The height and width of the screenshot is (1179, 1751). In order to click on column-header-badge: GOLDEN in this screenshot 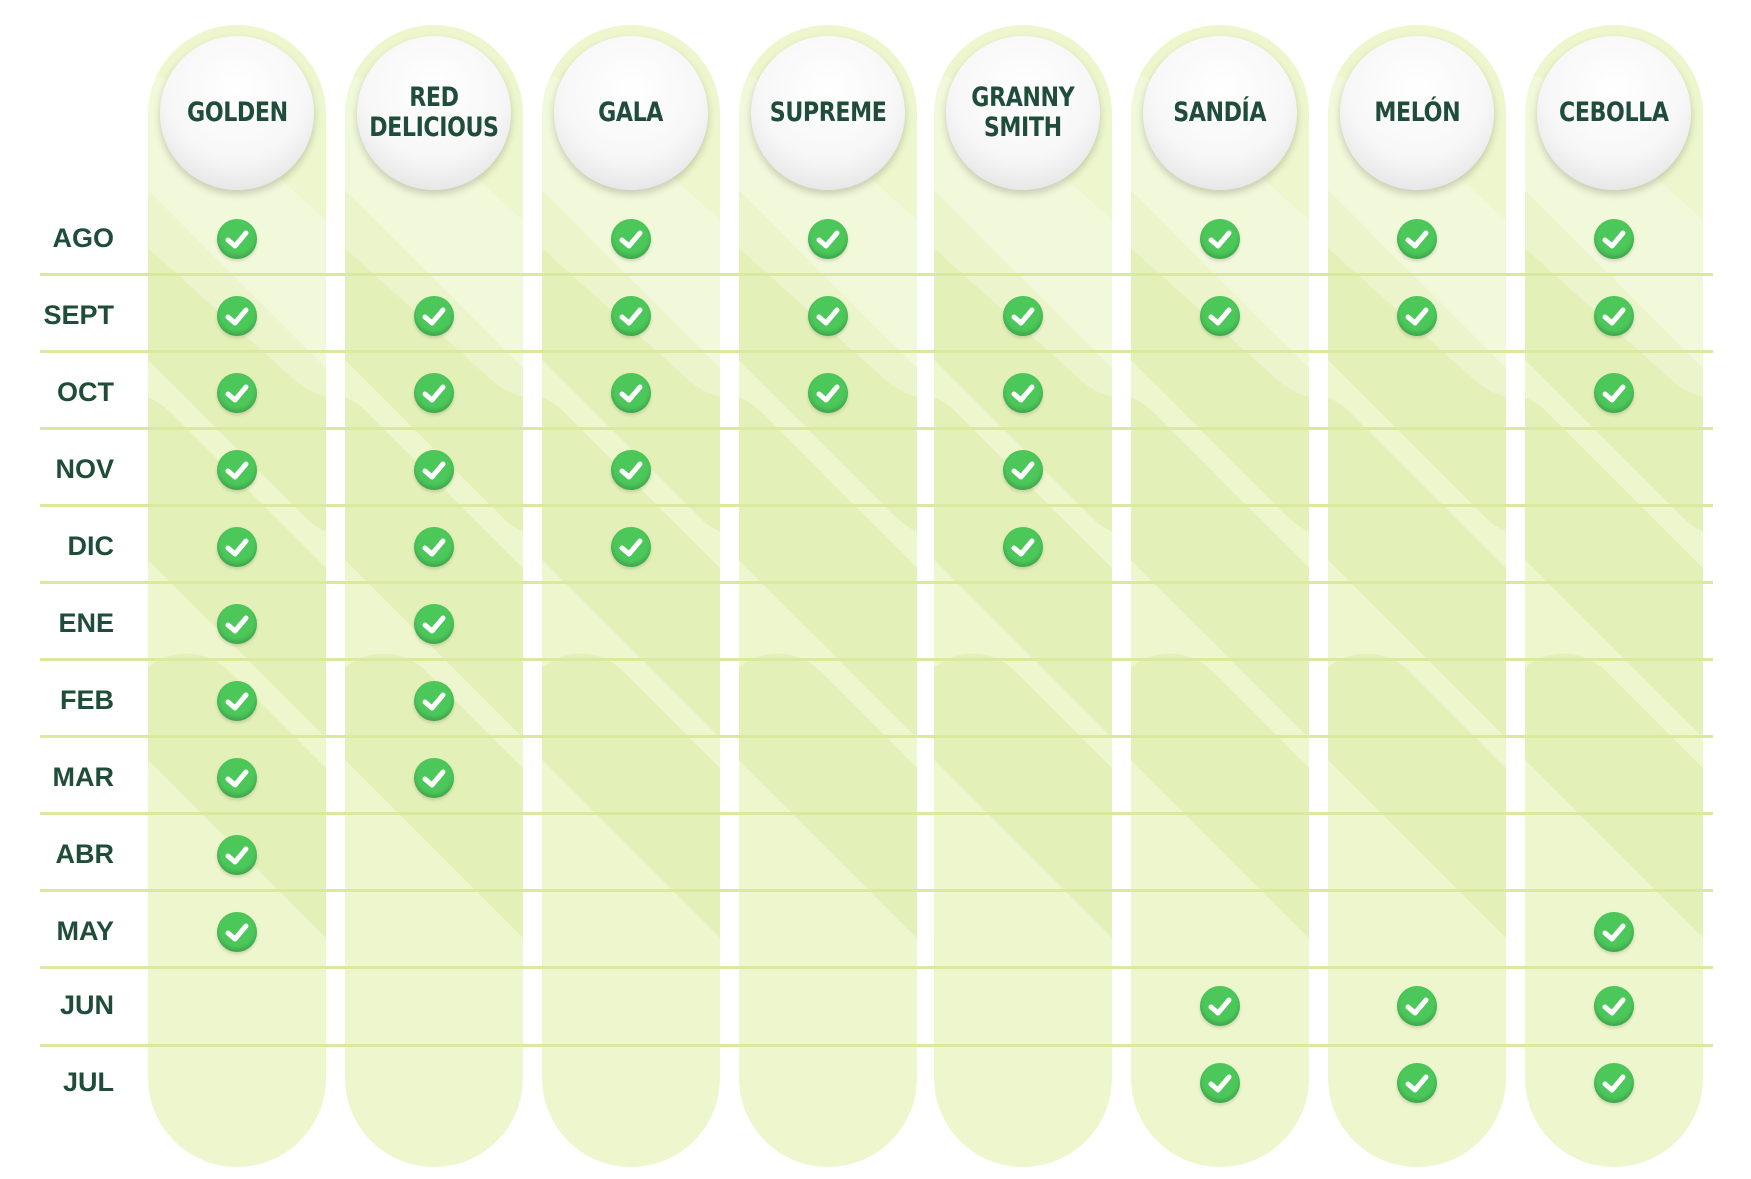, I will do `click(237, 113)`.